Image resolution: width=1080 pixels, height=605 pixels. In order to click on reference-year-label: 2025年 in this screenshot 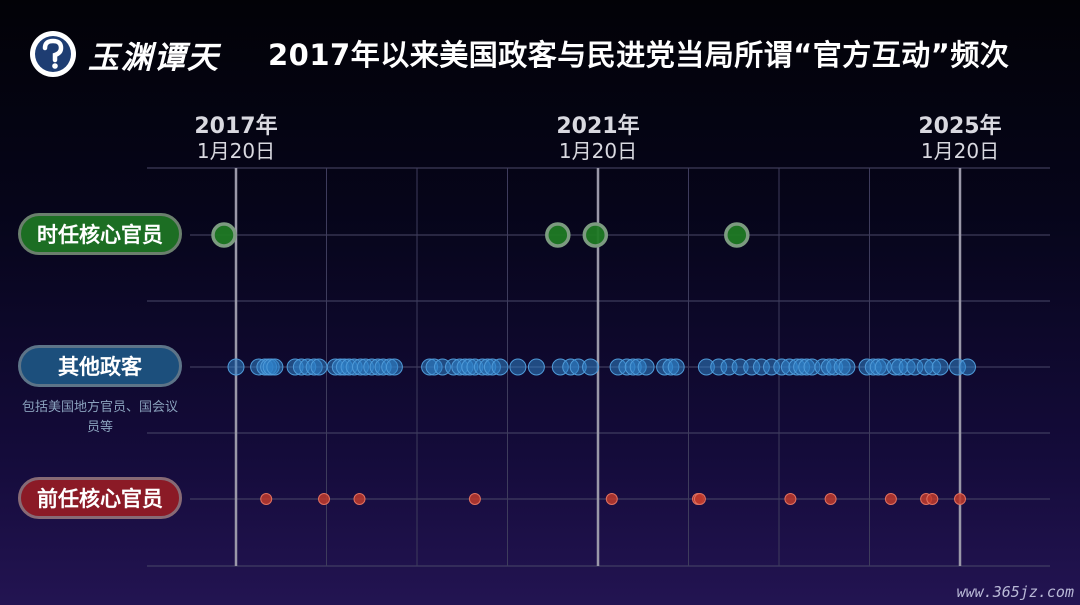, I will do `click(959, 126)`.